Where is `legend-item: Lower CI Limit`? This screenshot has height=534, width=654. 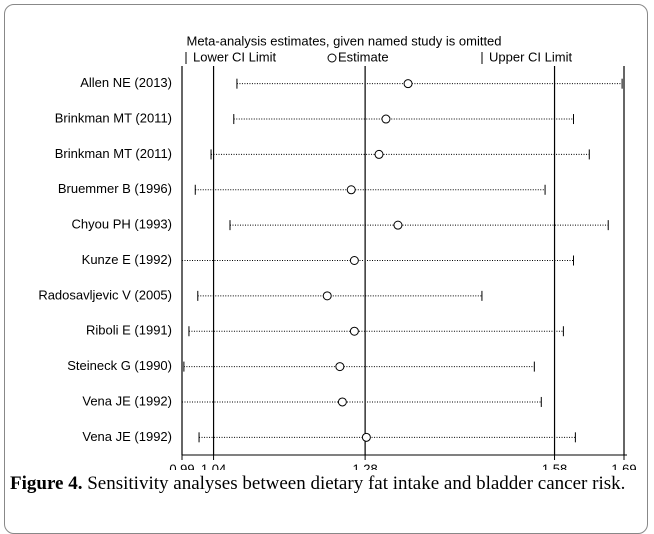 legend-item: Lower CI Limit is located at coordinates (234, 56).